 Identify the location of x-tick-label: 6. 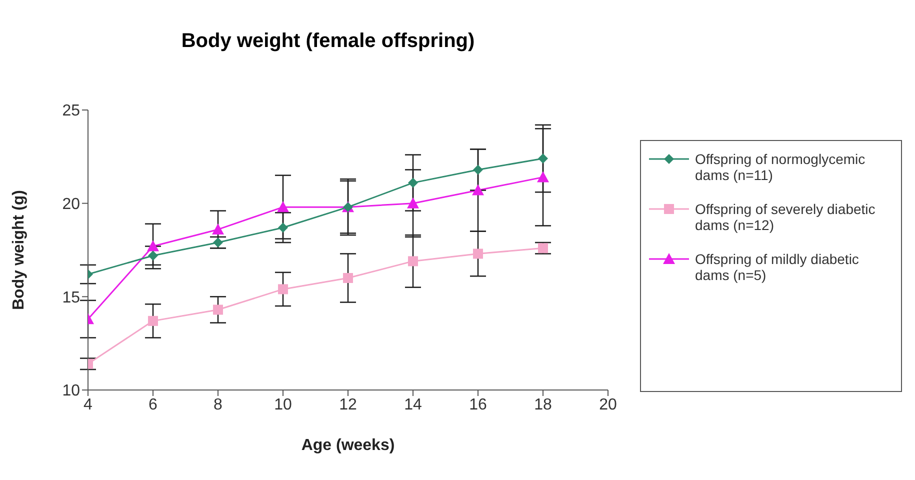
(153, 405).